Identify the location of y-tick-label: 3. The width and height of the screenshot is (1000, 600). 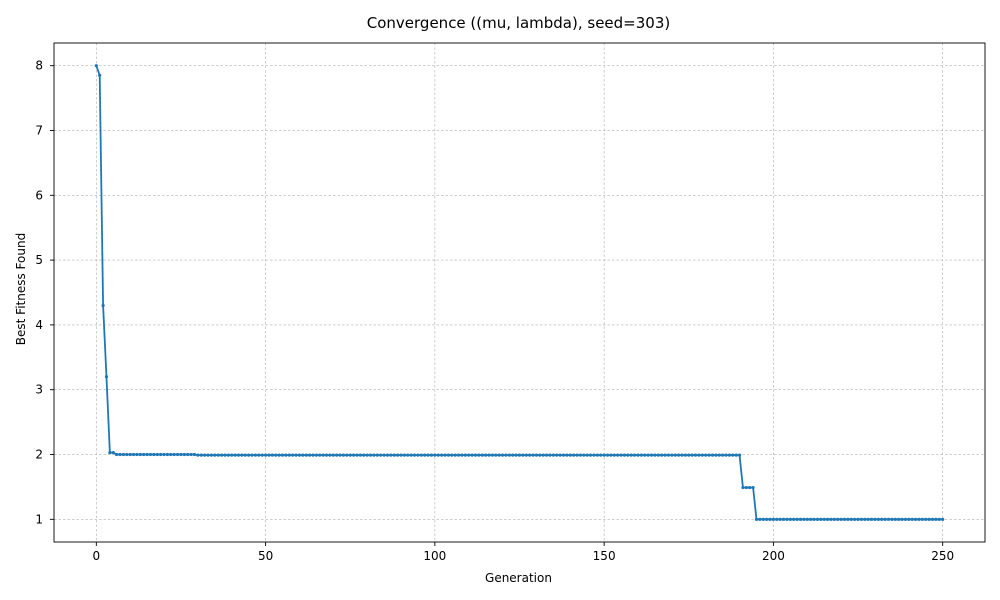
(39, 390).